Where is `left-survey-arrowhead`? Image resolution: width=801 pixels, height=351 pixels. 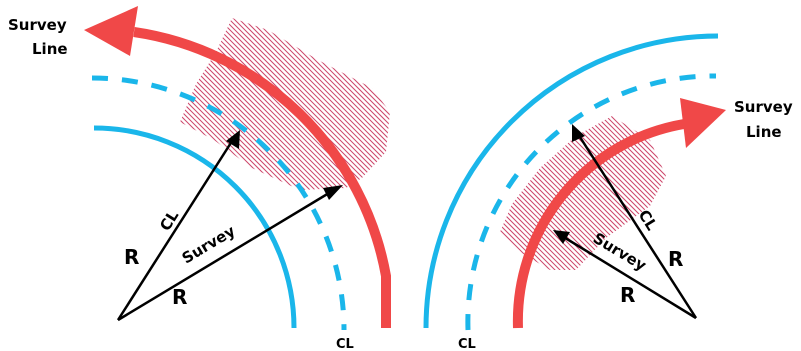 left-survey-arrowhead is located at coordinates (111, 31).